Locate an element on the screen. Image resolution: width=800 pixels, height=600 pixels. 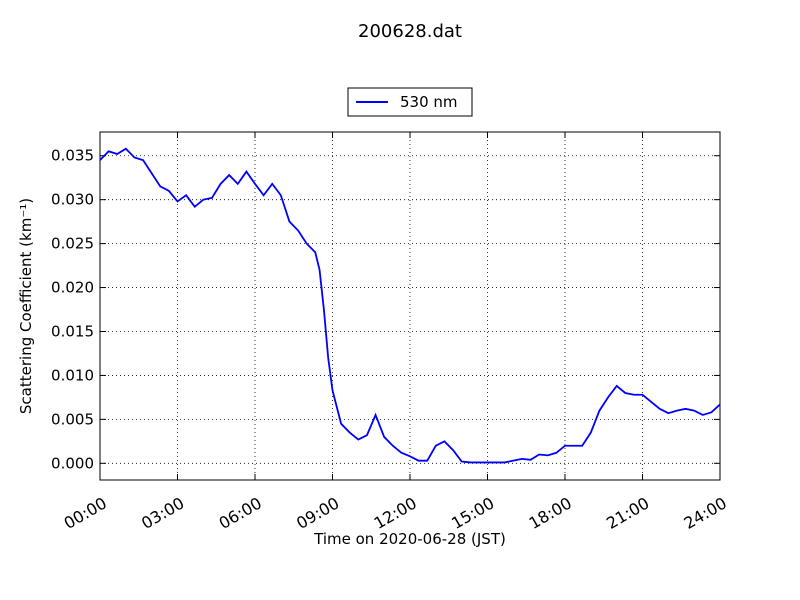
y-tick-label: 0.010 is located at coordinates (72, 375).